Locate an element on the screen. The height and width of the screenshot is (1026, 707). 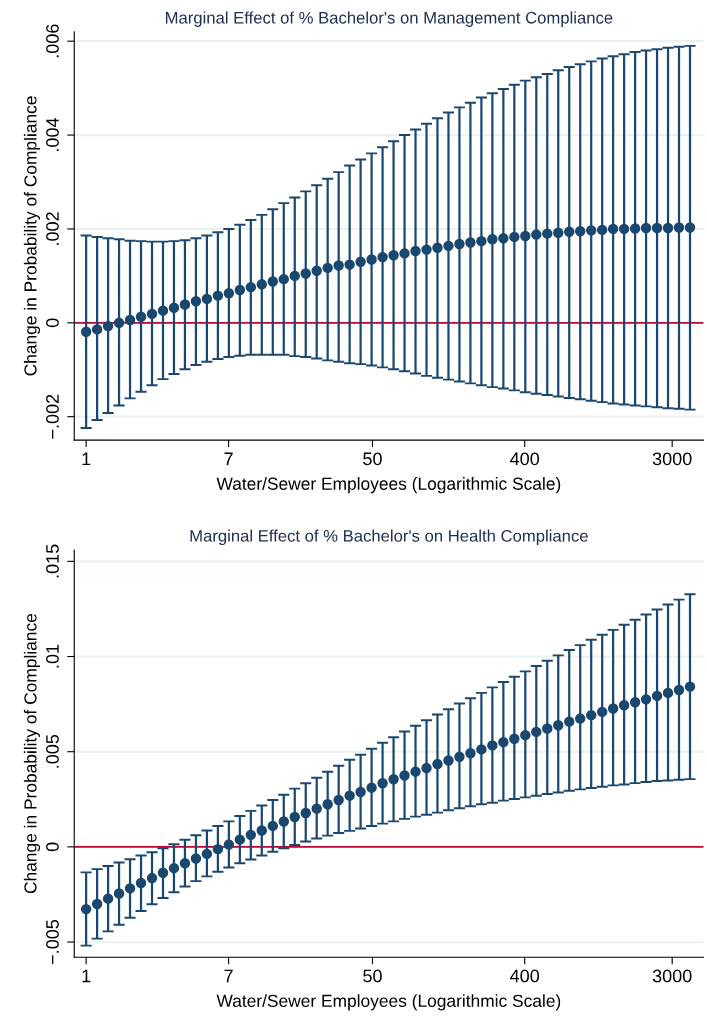
y-tick-label: .01 is located at coordinates (52, 656).